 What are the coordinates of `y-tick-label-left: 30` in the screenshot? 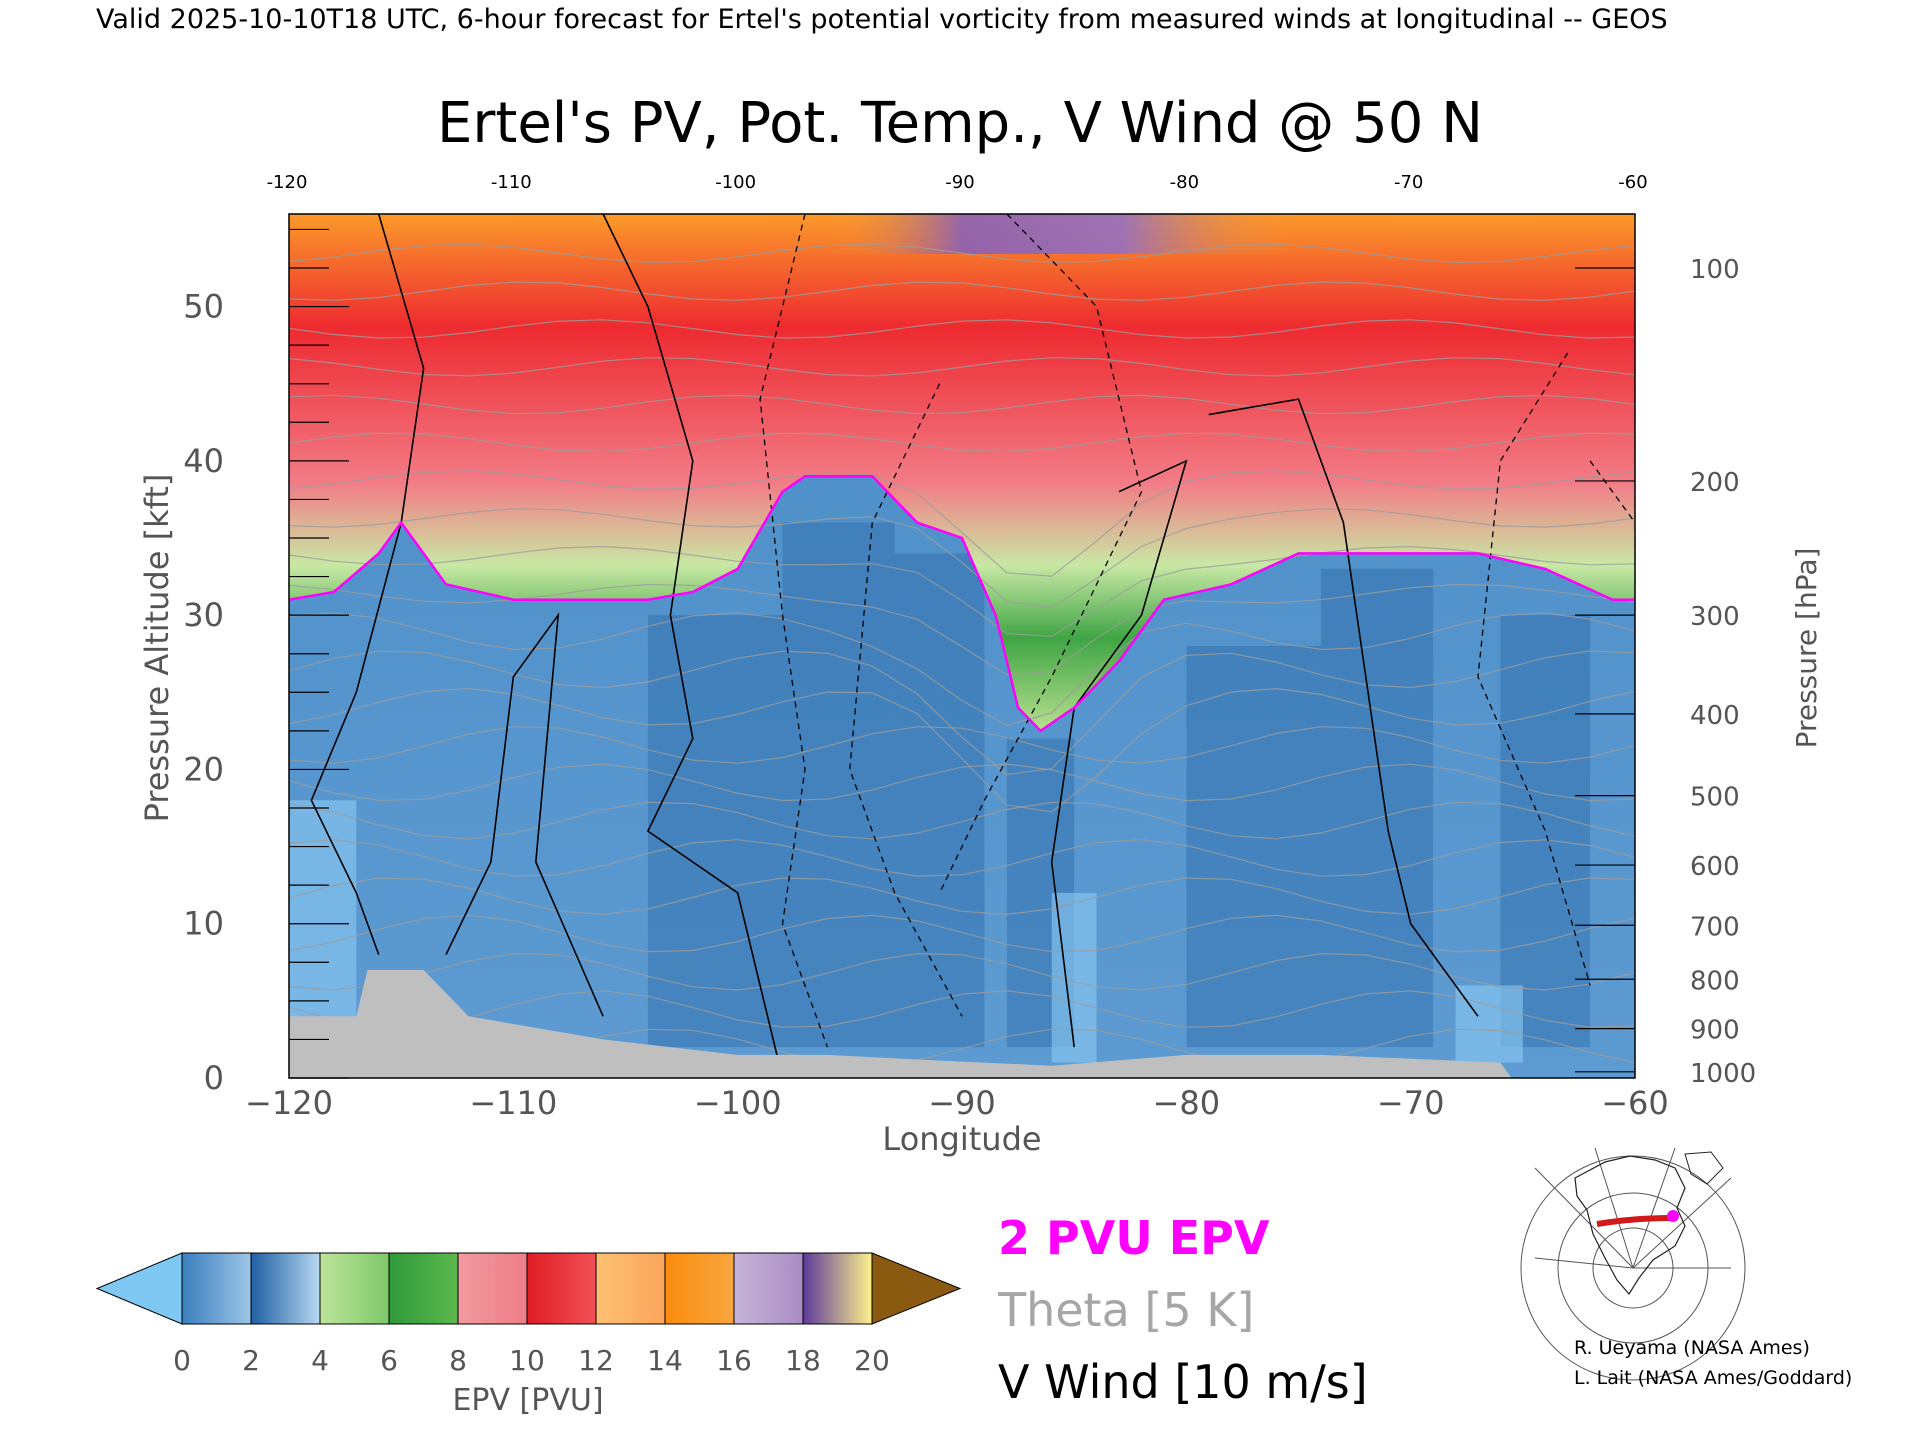 It's located at (203, 615).